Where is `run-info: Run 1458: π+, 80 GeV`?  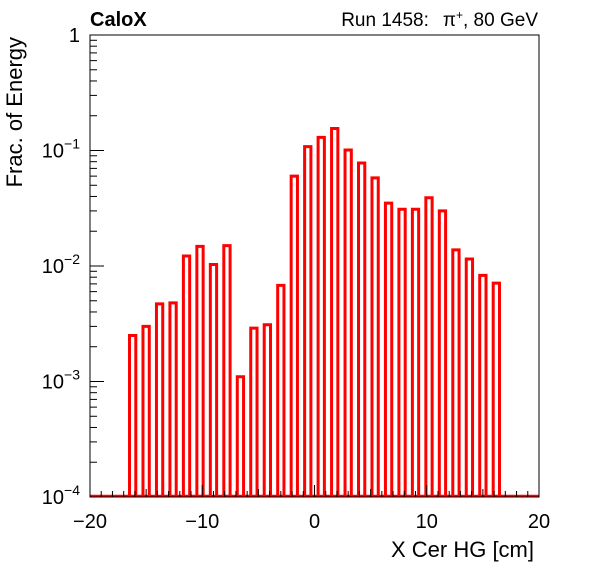 run-info: Run 1458: π+, 80 GeV is located at coordinates (439, 19).